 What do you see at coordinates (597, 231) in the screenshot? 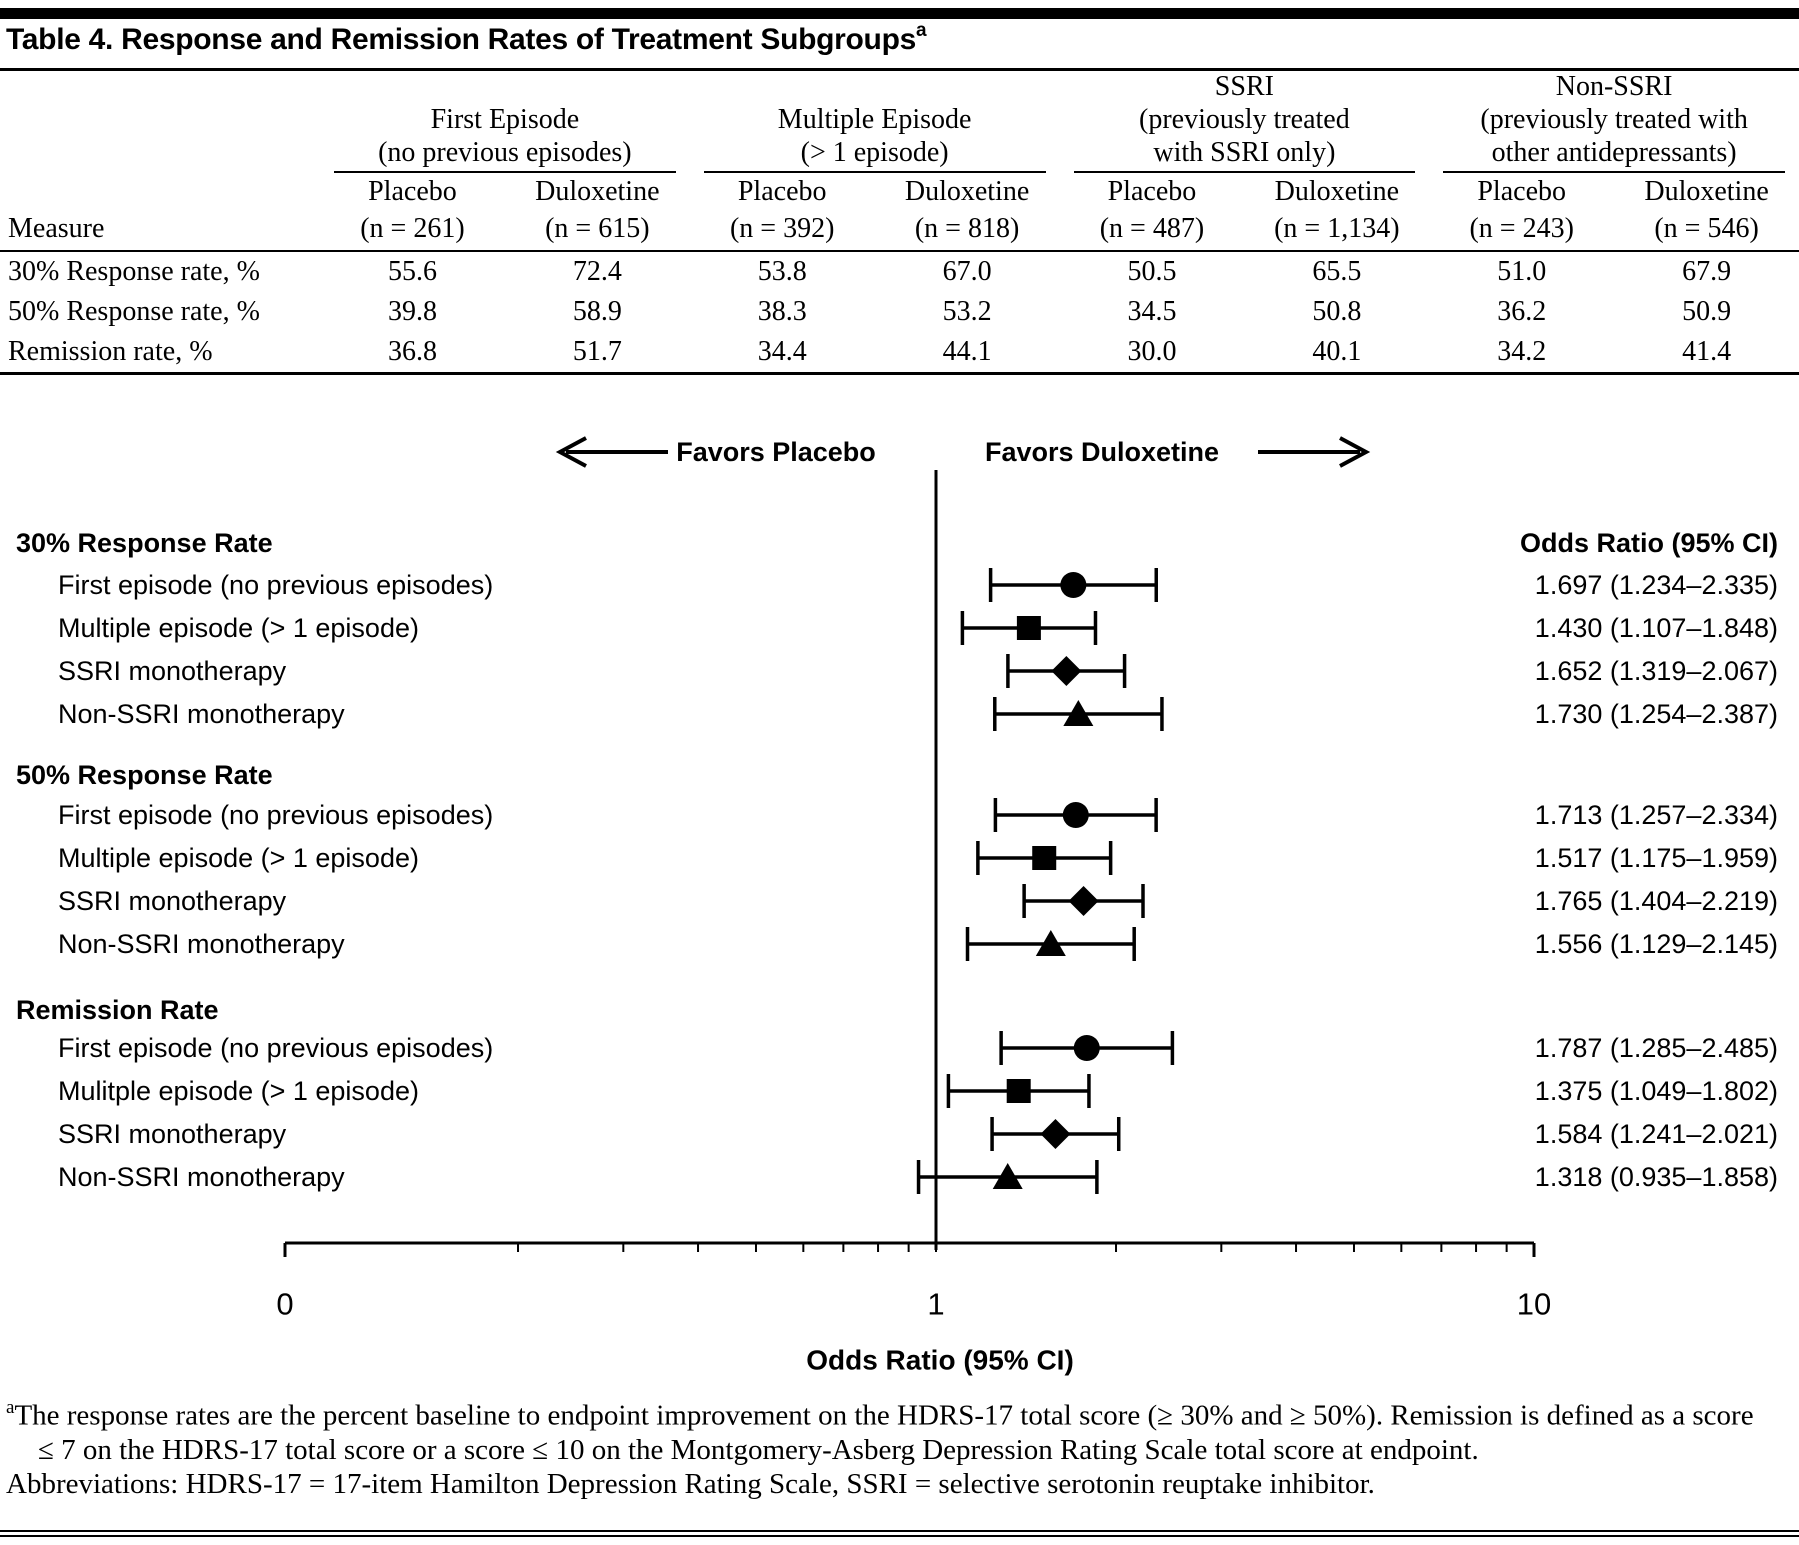
I see `sample-size: (n = 615)` at bounding box center [597, 231].